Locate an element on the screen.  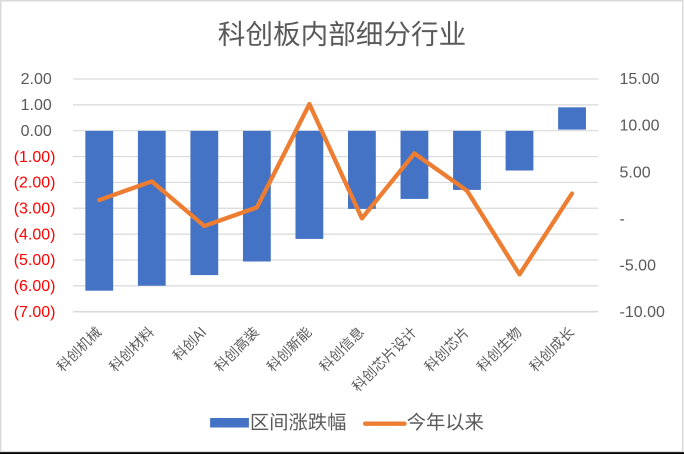
svg-text: (2.00) is located at coordinates (35, 183).